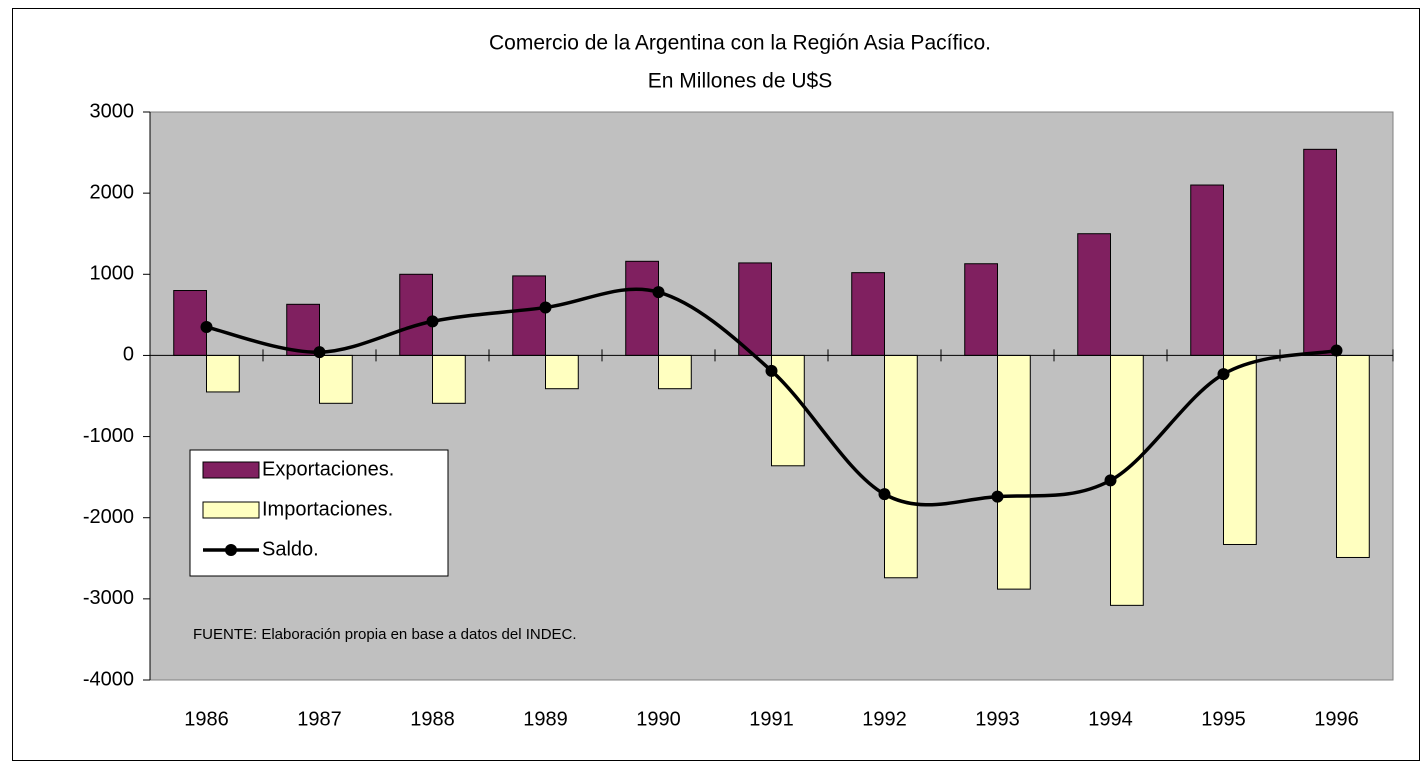  I want to click on legend-label: Saldo., so click(290, 549).